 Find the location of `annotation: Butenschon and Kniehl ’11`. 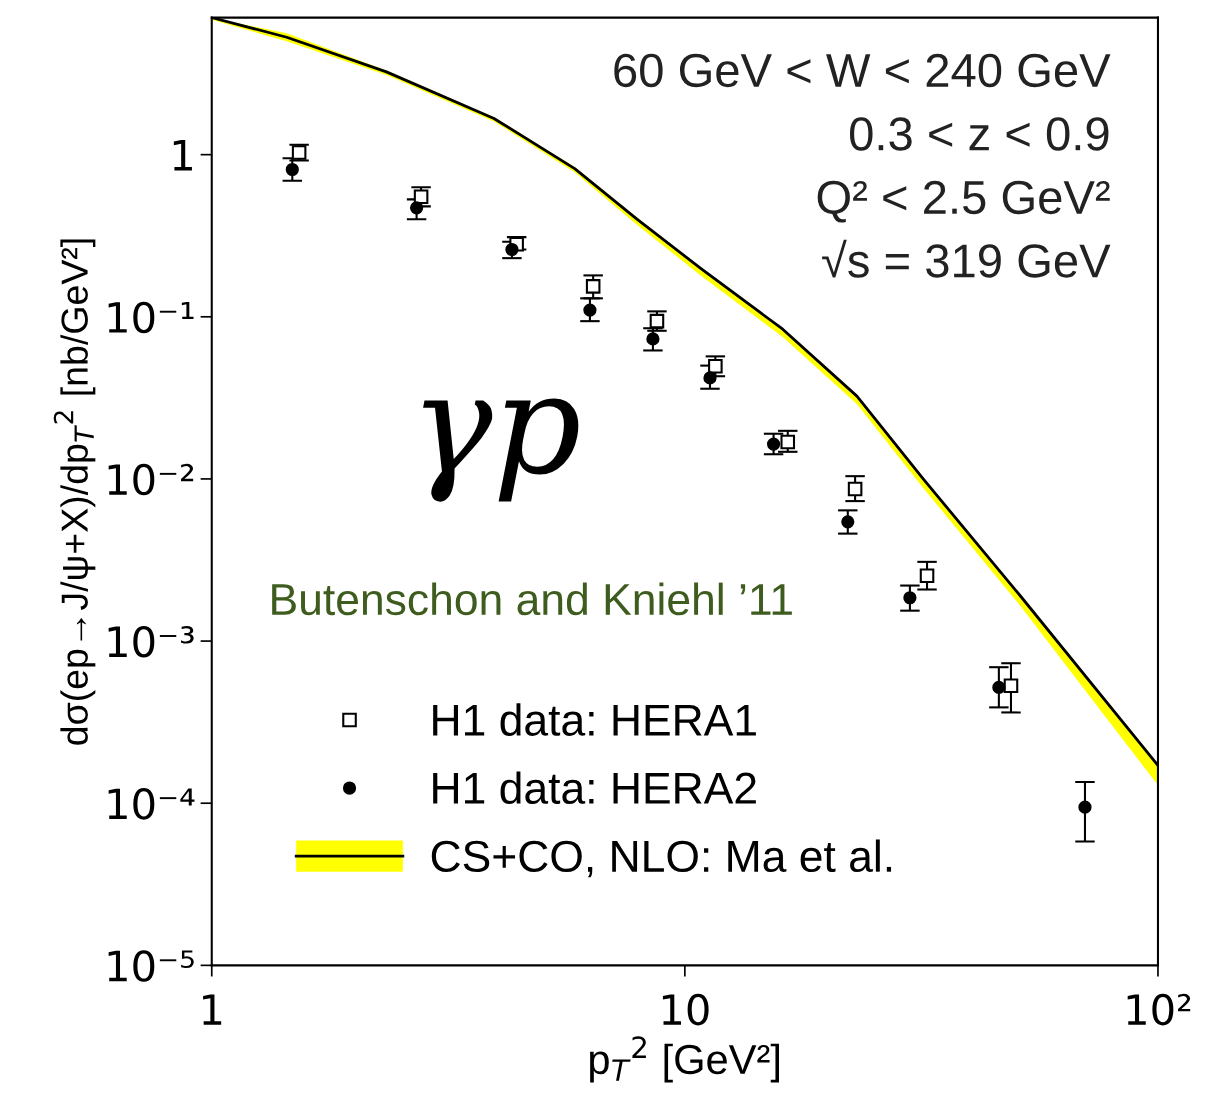

annotation: Butenschon and Kniehl ’11 is located at coordinates (532, 599).